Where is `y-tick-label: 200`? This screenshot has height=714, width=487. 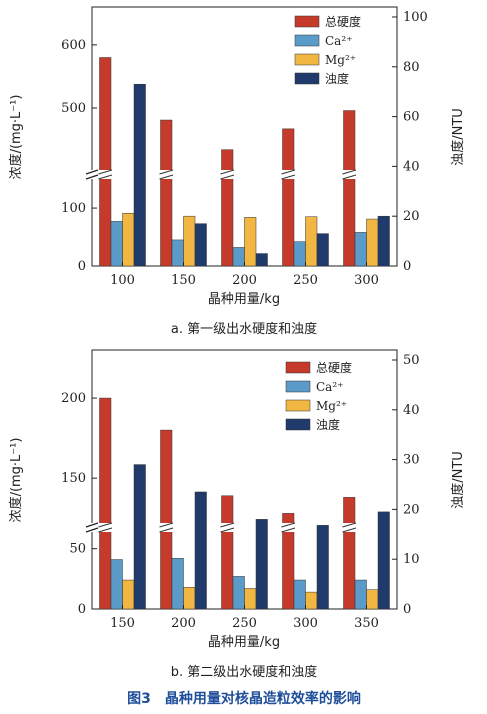
y-tick-label: 200 is located at coordinates (73, 398).